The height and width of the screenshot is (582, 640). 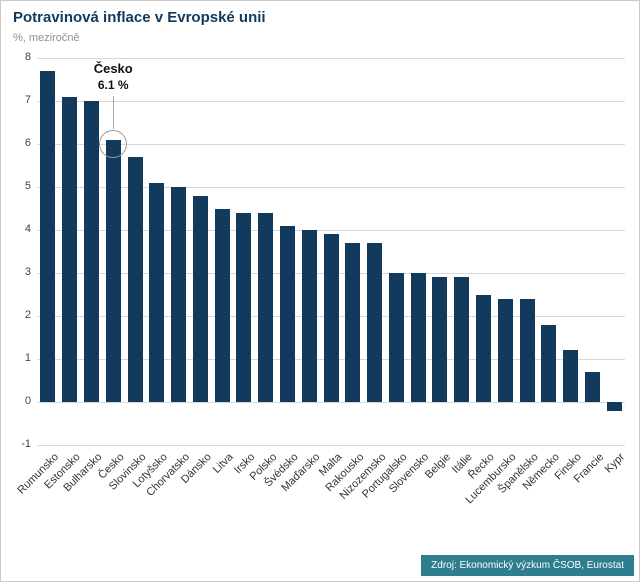 I want to click on chart-title: Potravinová inflace v Evropské unii, so click(x=139, y=17).